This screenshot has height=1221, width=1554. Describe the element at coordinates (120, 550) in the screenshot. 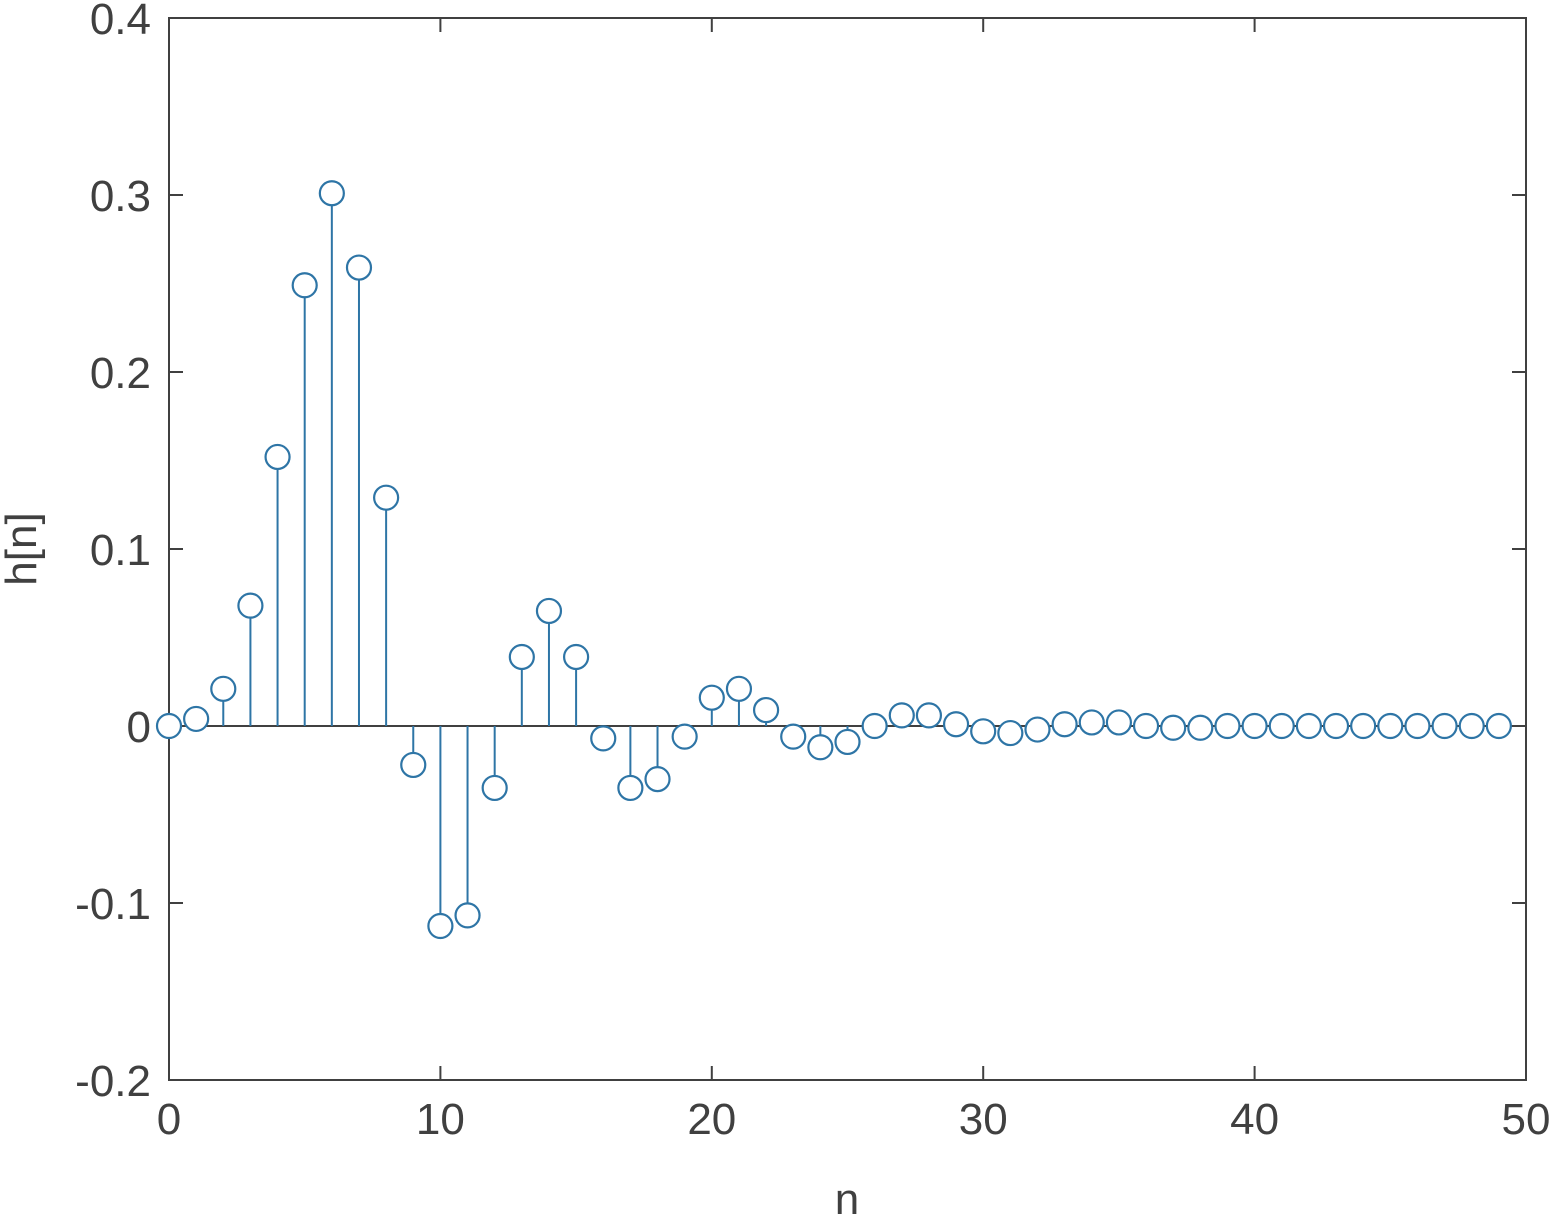

I see `y-tick-label: 0.1` at that location.